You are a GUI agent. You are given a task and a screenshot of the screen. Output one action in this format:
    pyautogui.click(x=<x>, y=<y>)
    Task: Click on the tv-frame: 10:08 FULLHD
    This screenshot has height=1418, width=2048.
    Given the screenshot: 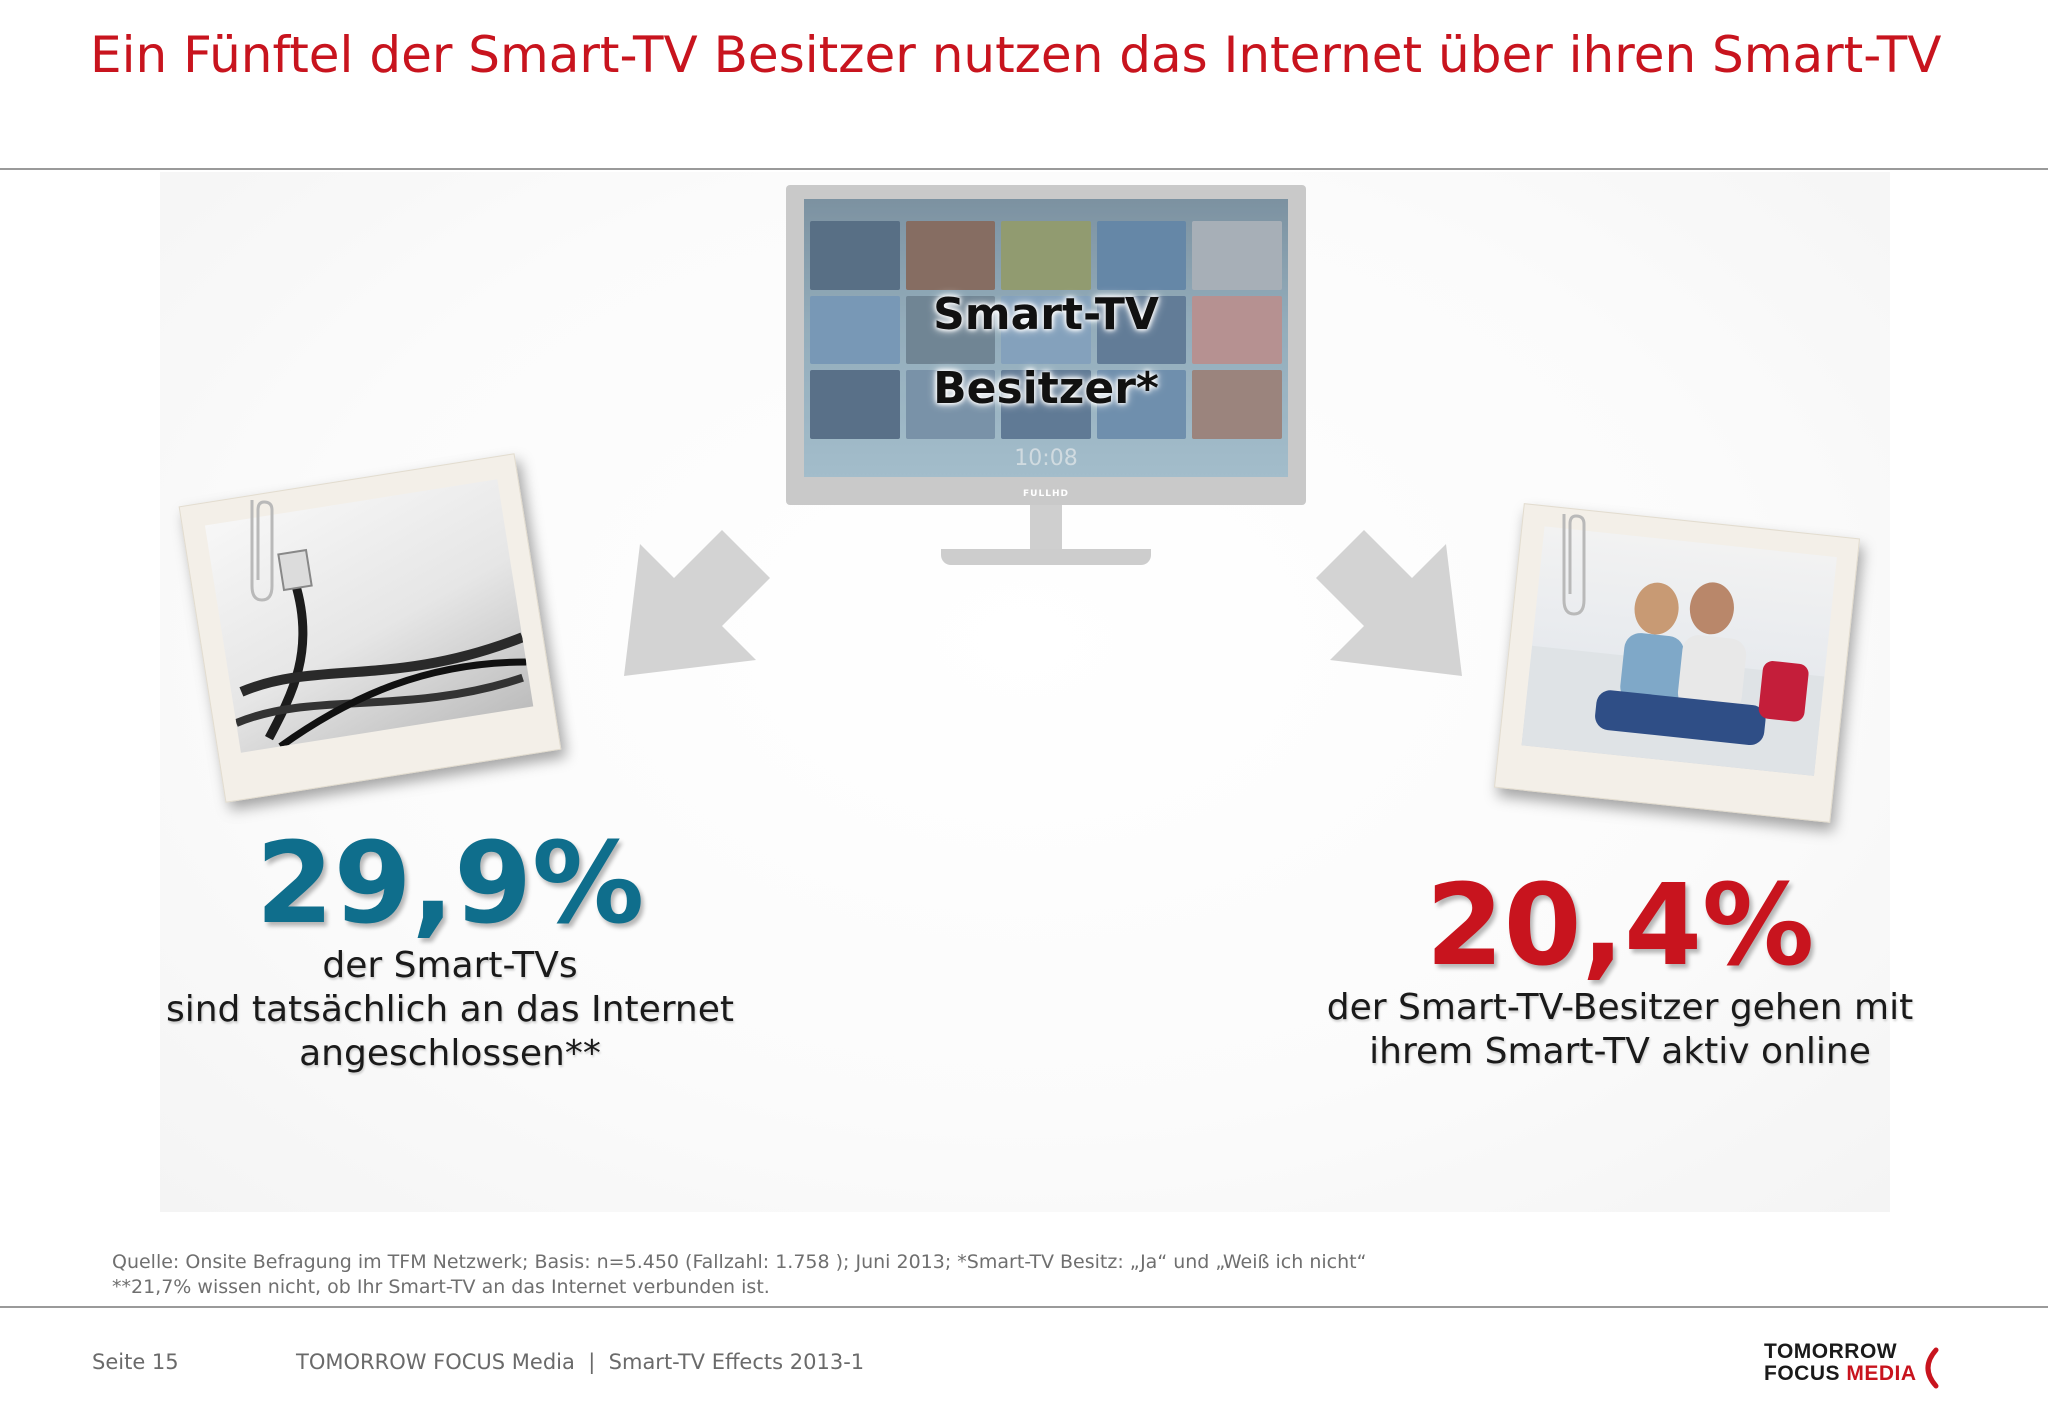 What is the action you would take?
    pyautogui.click(x=1046, y=345)
    